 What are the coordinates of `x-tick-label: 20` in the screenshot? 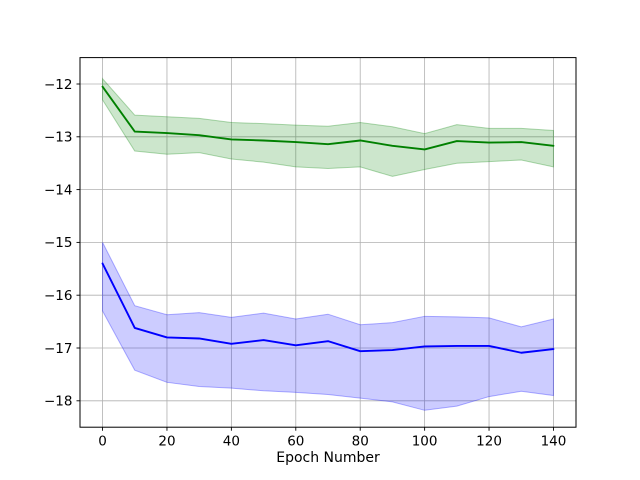 It's located at (166, 442).